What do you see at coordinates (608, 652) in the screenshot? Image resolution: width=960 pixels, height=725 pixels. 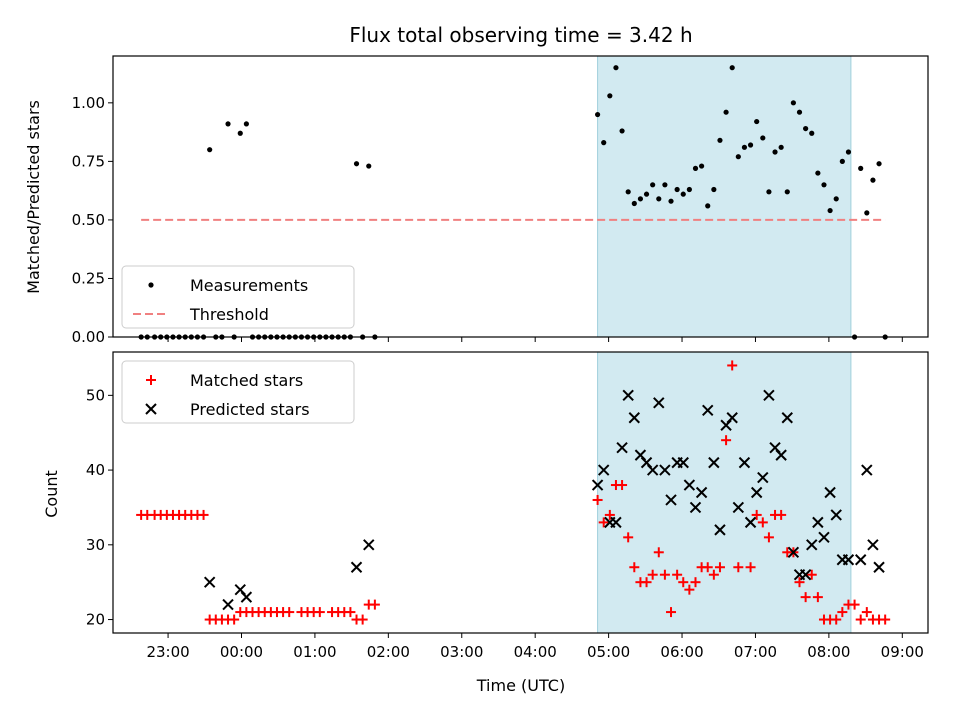 I see `bottom-x-tick-label: 05:00` at bounding box center [608, 652].